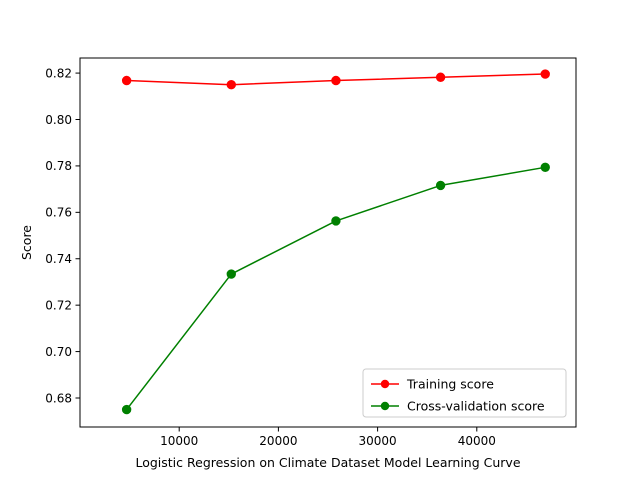  What do you see at coordinates (378, 441) in the screenshot?
I see `x-tick-label: 30000` at bounding box center [378, 441].